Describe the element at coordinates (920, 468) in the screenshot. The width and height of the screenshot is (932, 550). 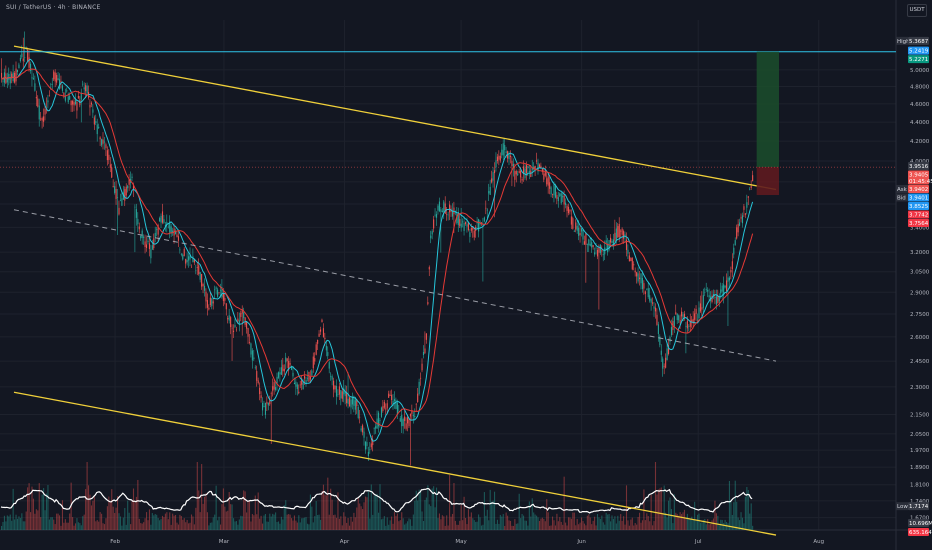
I see `y-tick-label: 1.8900` at that location.